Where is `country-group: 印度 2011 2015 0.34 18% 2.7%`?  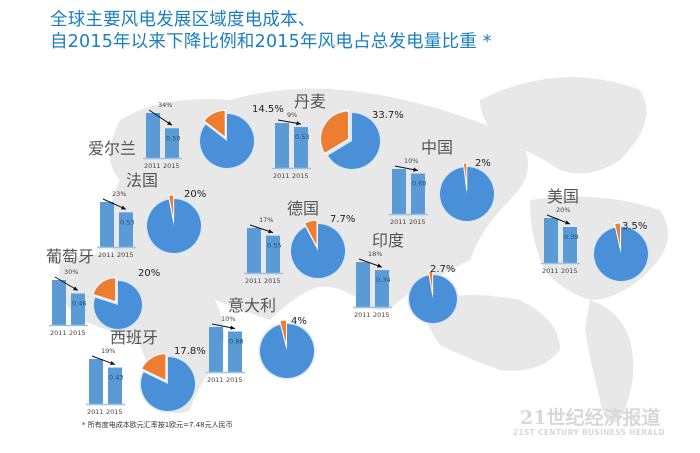
country-group: 印度 2011 2015 0.34 18% 2.7% is located at coordinates (406, 278).